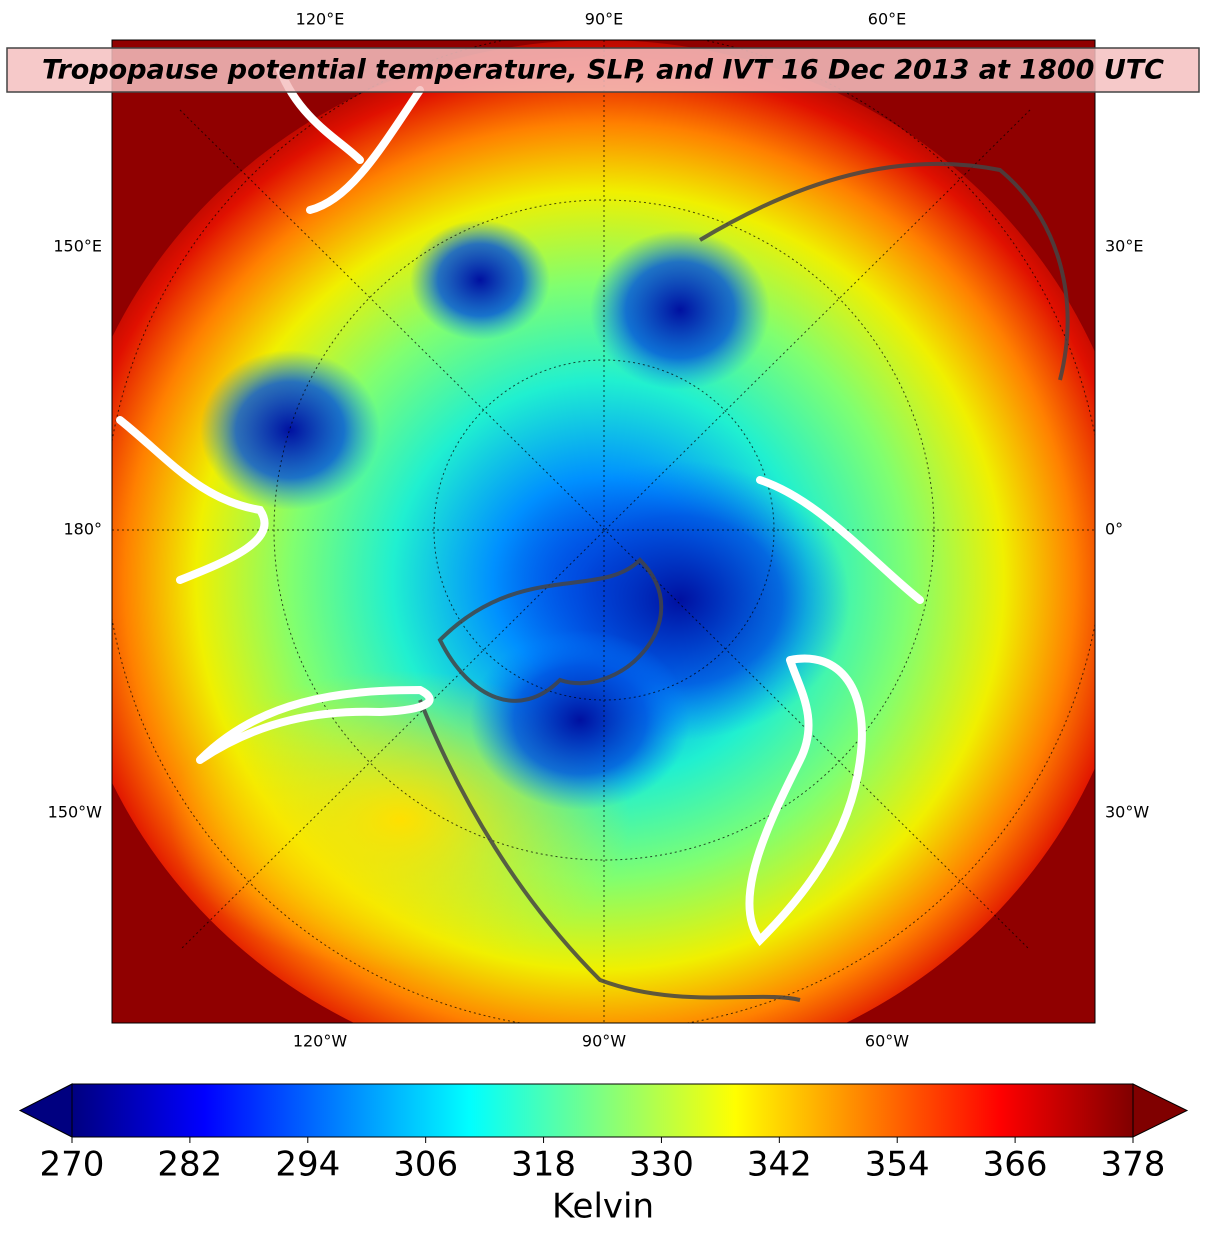 The width and height of the screenshot is (1206, 1242). What do you see at coordinates (1015, 1165) in the screenshot?
I see `colorbar-tick-label: 366` at bounding box center [1015, 1165].